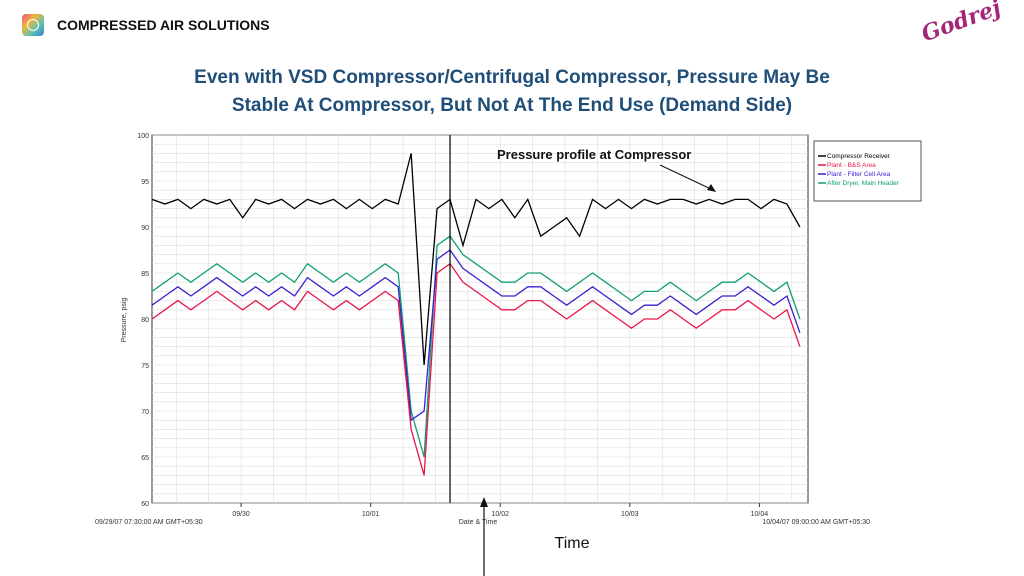 Image resolution: width=1024 pixels, height=576 pixels. Describe the element at coordinates (572, 543) in the screenshot. I see `time-label: Time` at that location.